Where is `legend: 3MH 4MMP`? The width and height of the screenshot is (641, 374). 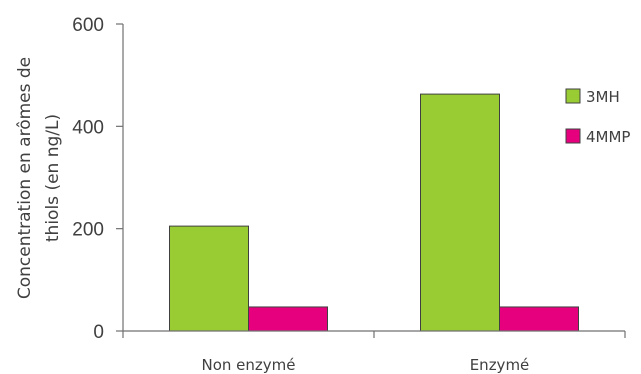 legend: 3MH 4MMP is located at coordinates (597, 117).